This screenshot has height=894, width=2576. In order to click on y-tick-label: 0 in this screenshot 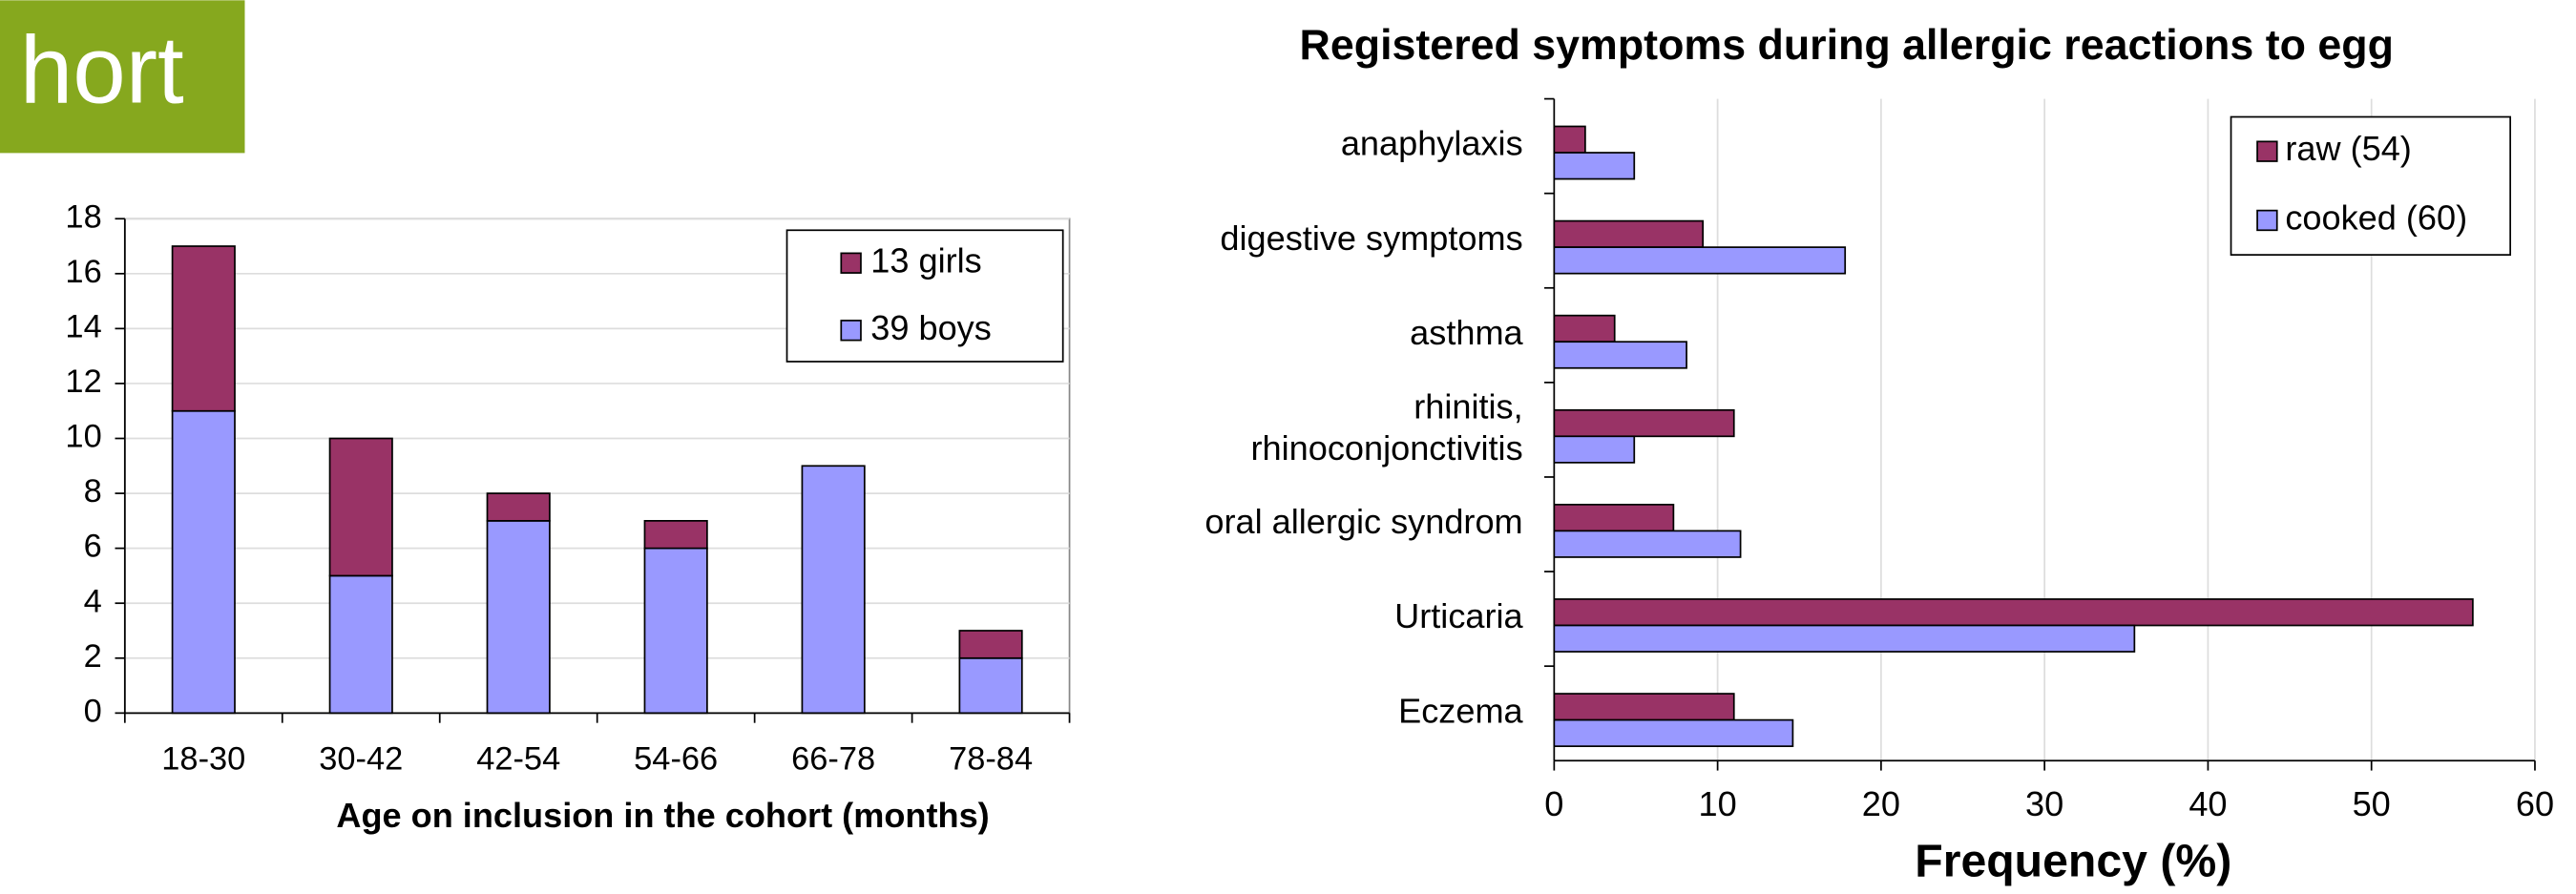, I will do `click(93, 711)`.